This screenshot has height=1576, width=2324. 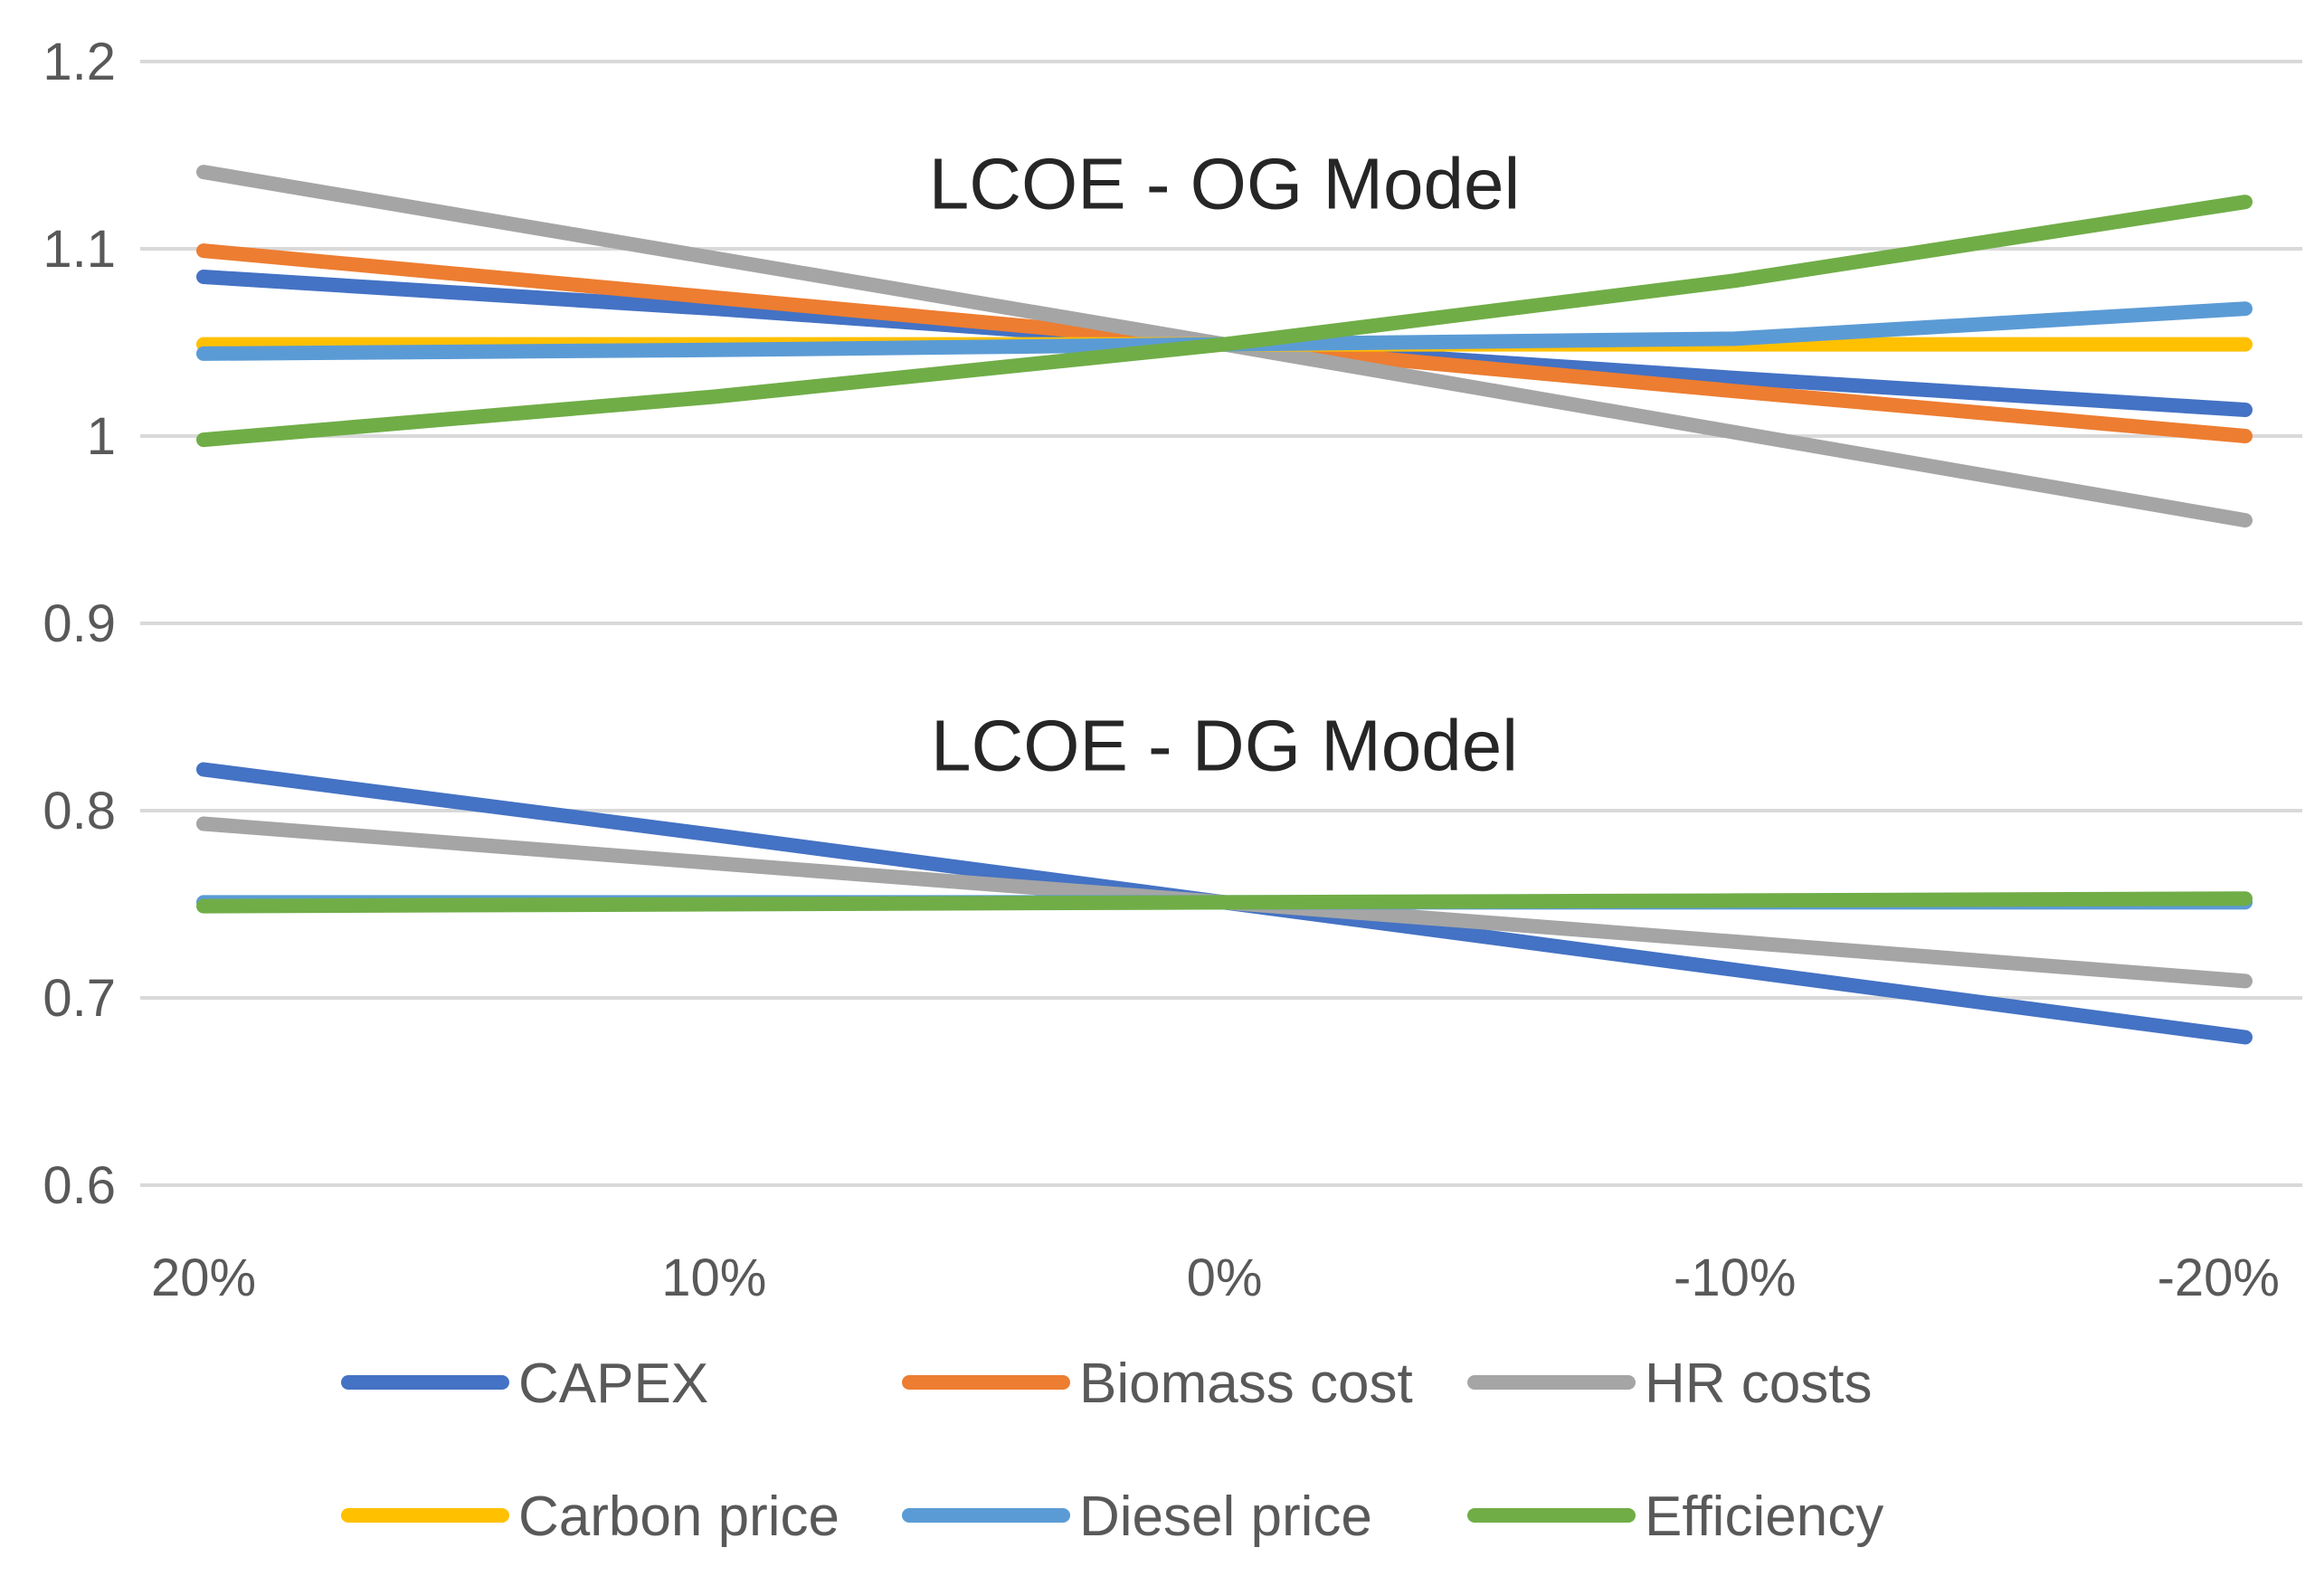 I want to click on x-tick-label: 10%, so click(x=713, y=1277).